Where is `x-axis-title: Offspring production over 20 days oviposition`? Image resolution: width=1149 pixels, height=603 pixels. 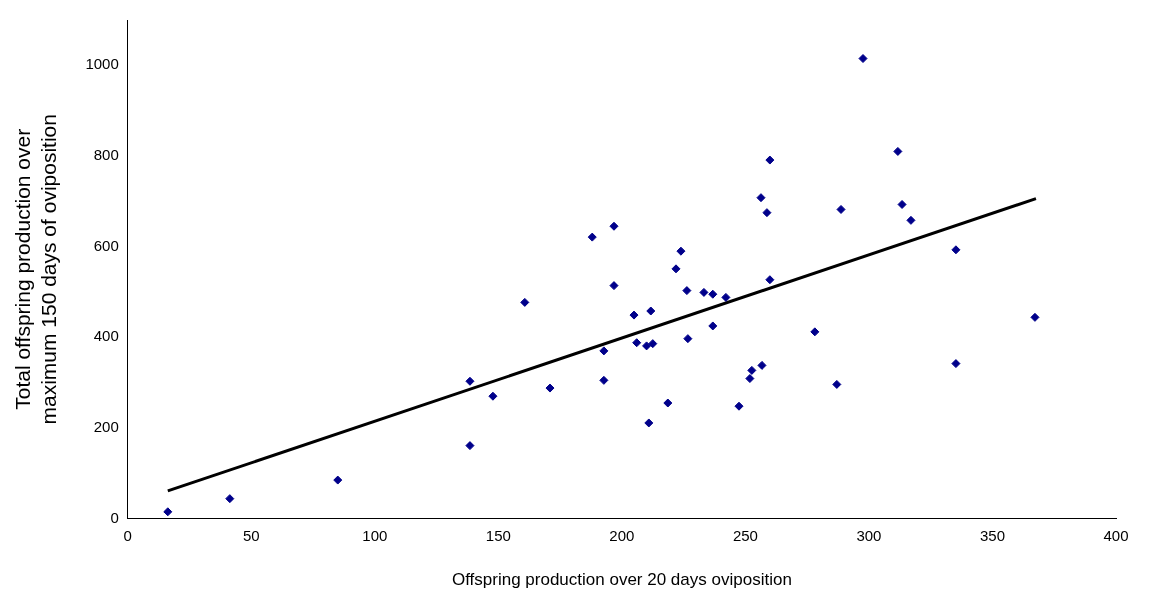
x-axis-title: Offspring production over 20 days oviposition is located at coordinates (621, 580).